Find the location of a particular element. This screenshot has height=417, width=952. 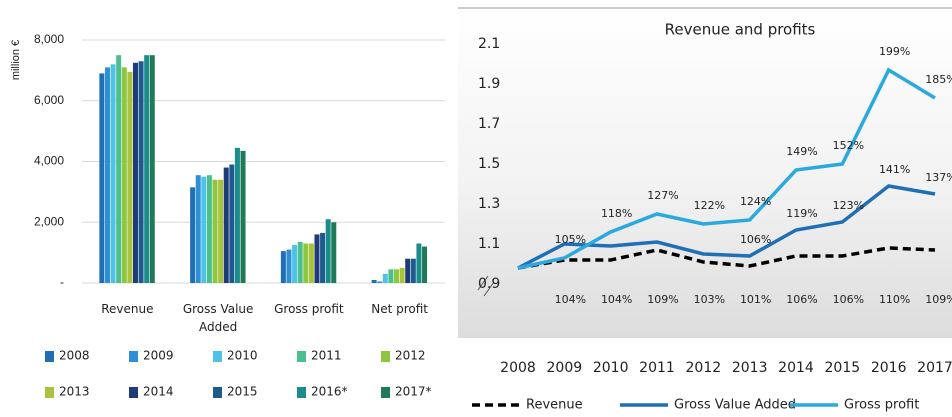

chart-title: Revenue and profits is located at coordinates (740, 30).